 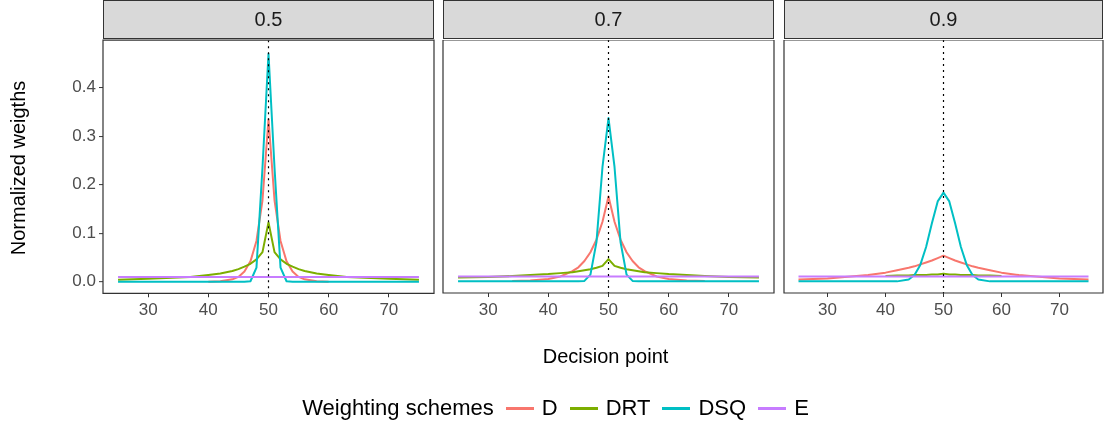 What do you see at coordinates (801, 408) in the screenshot?
I see `legend-label: E` at bounding box center [801, 408].